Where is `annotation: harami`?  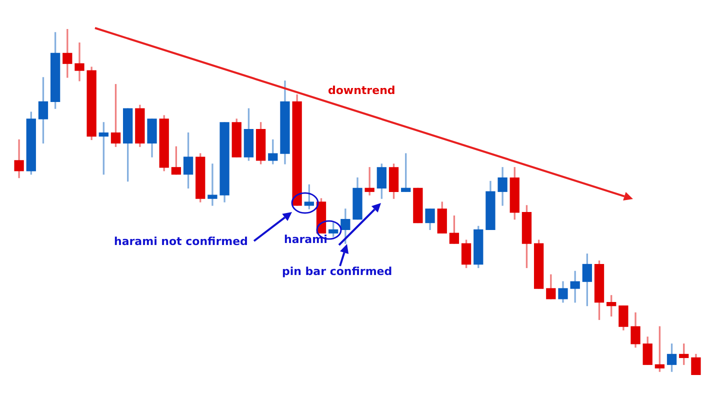
annotation: harami is located at coordinates (306, 240).